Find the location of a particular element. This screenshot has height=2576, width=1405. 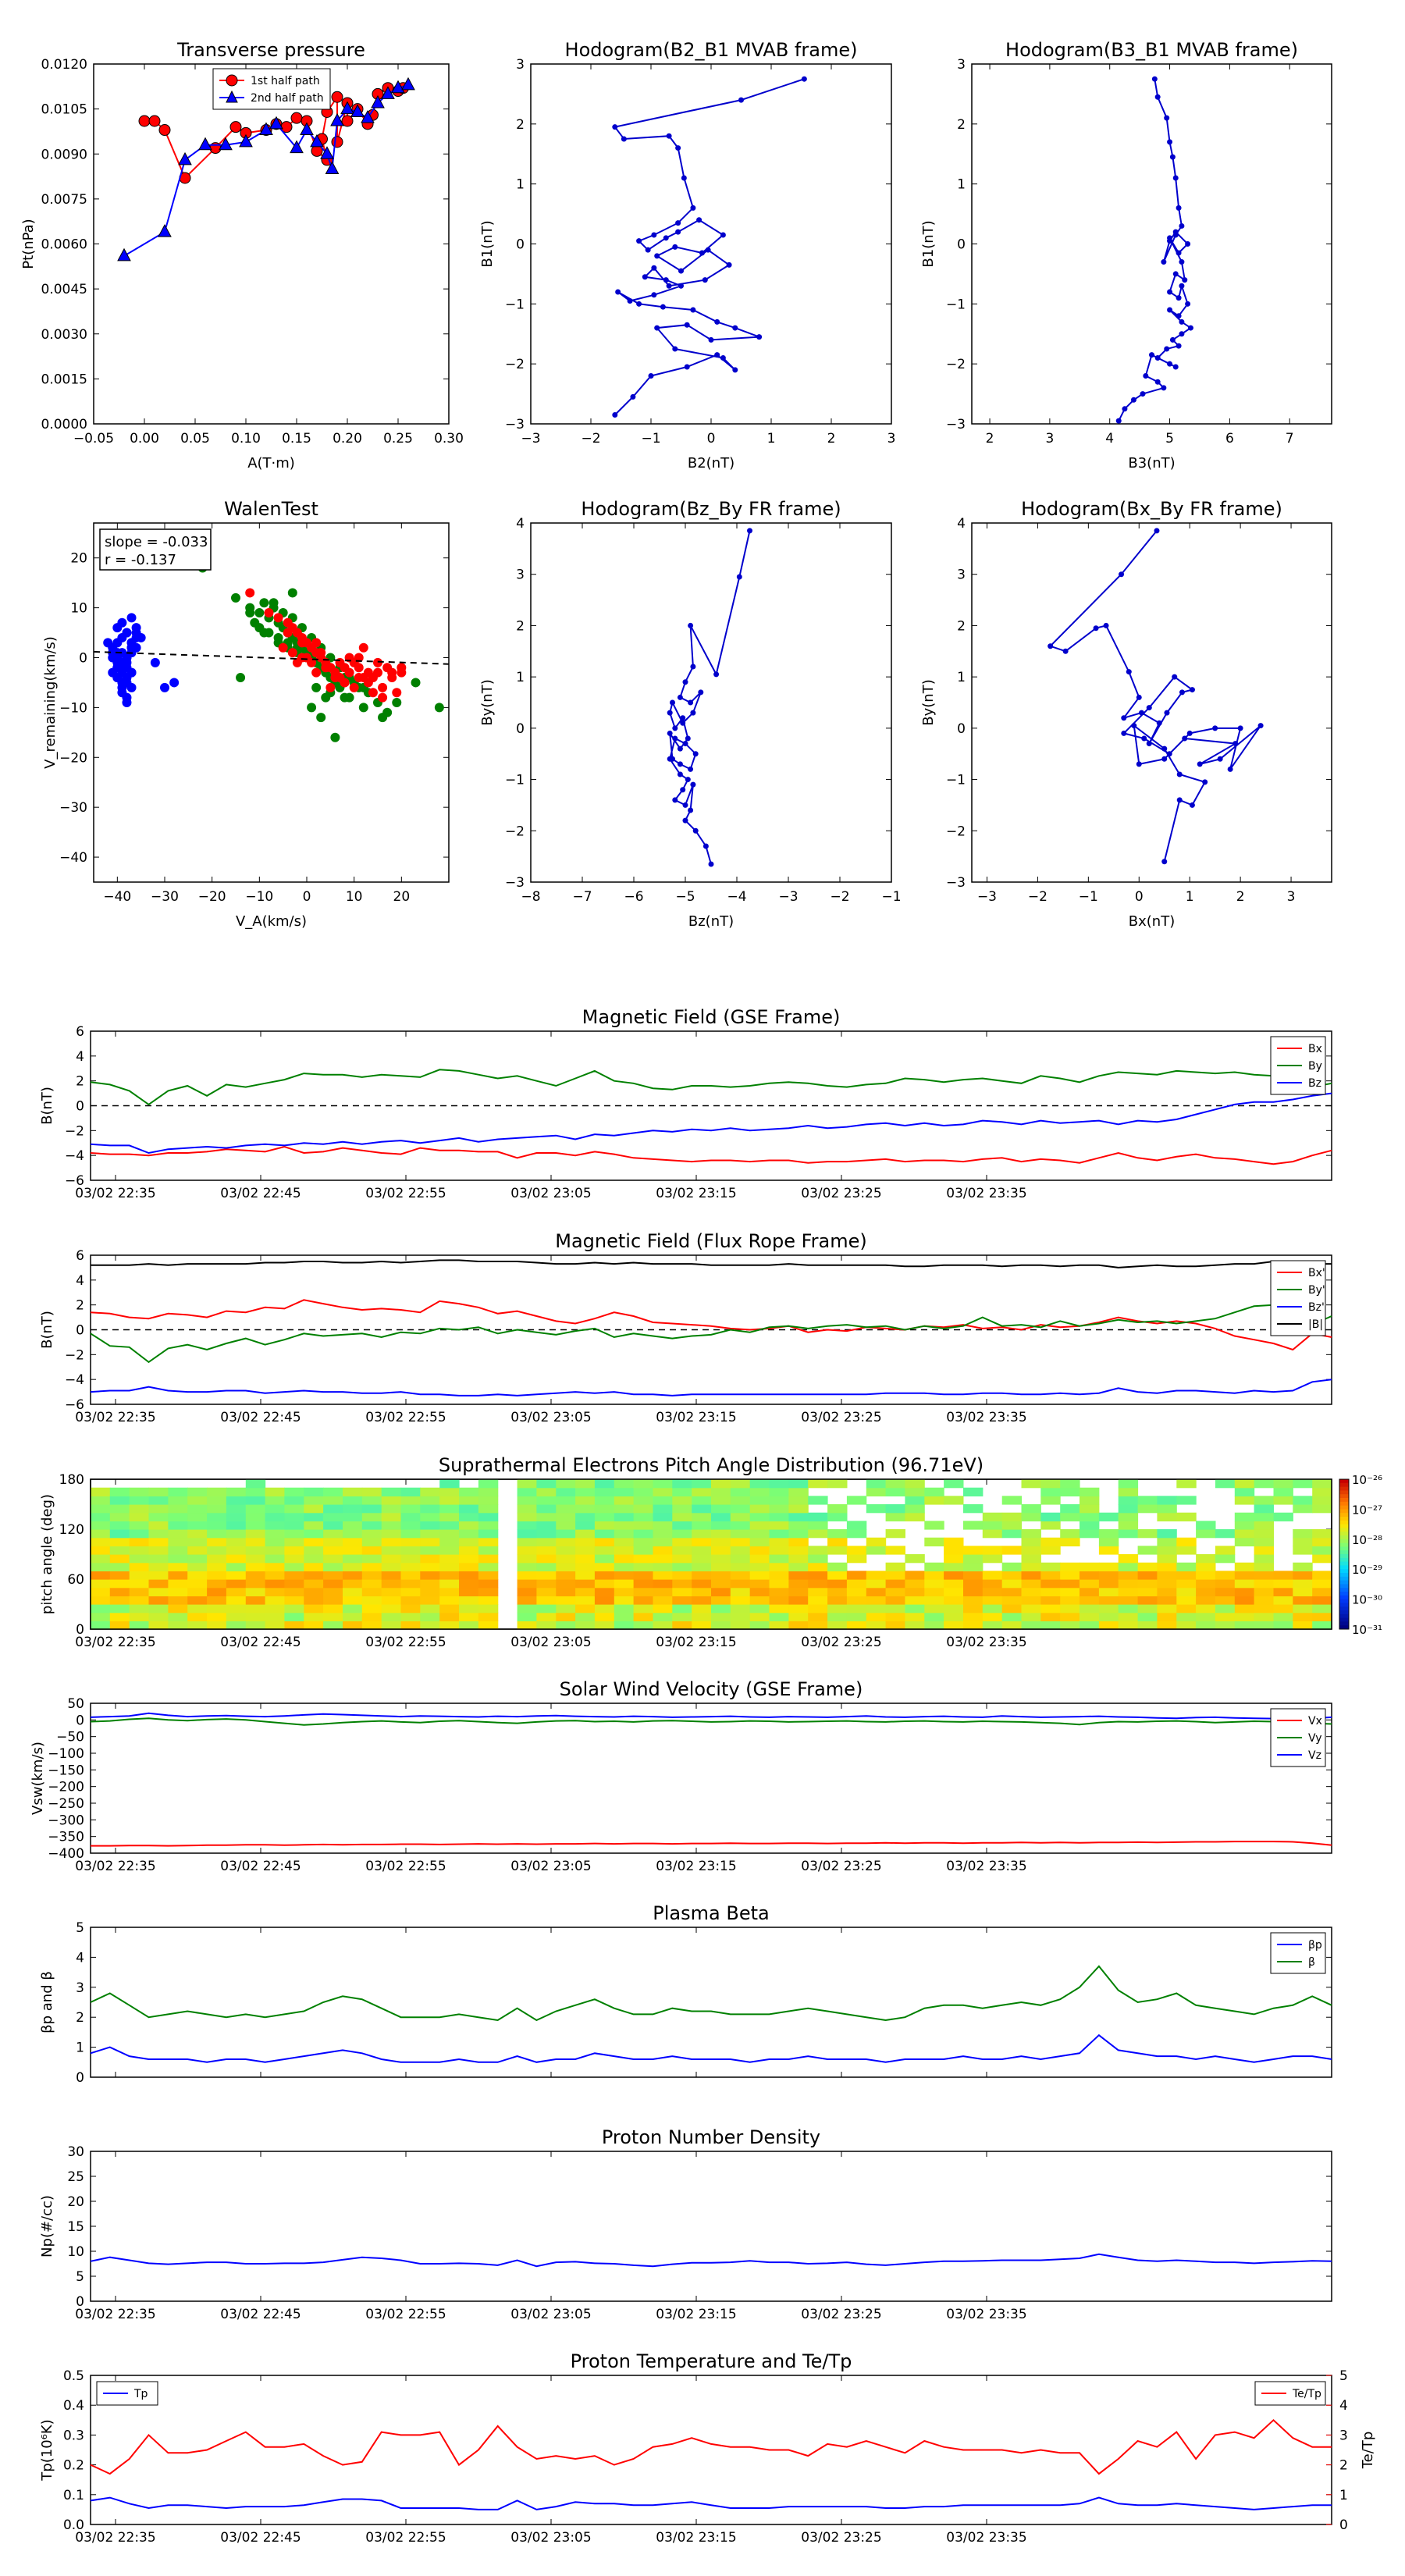

pt-point is located at coordinates (154, 121).